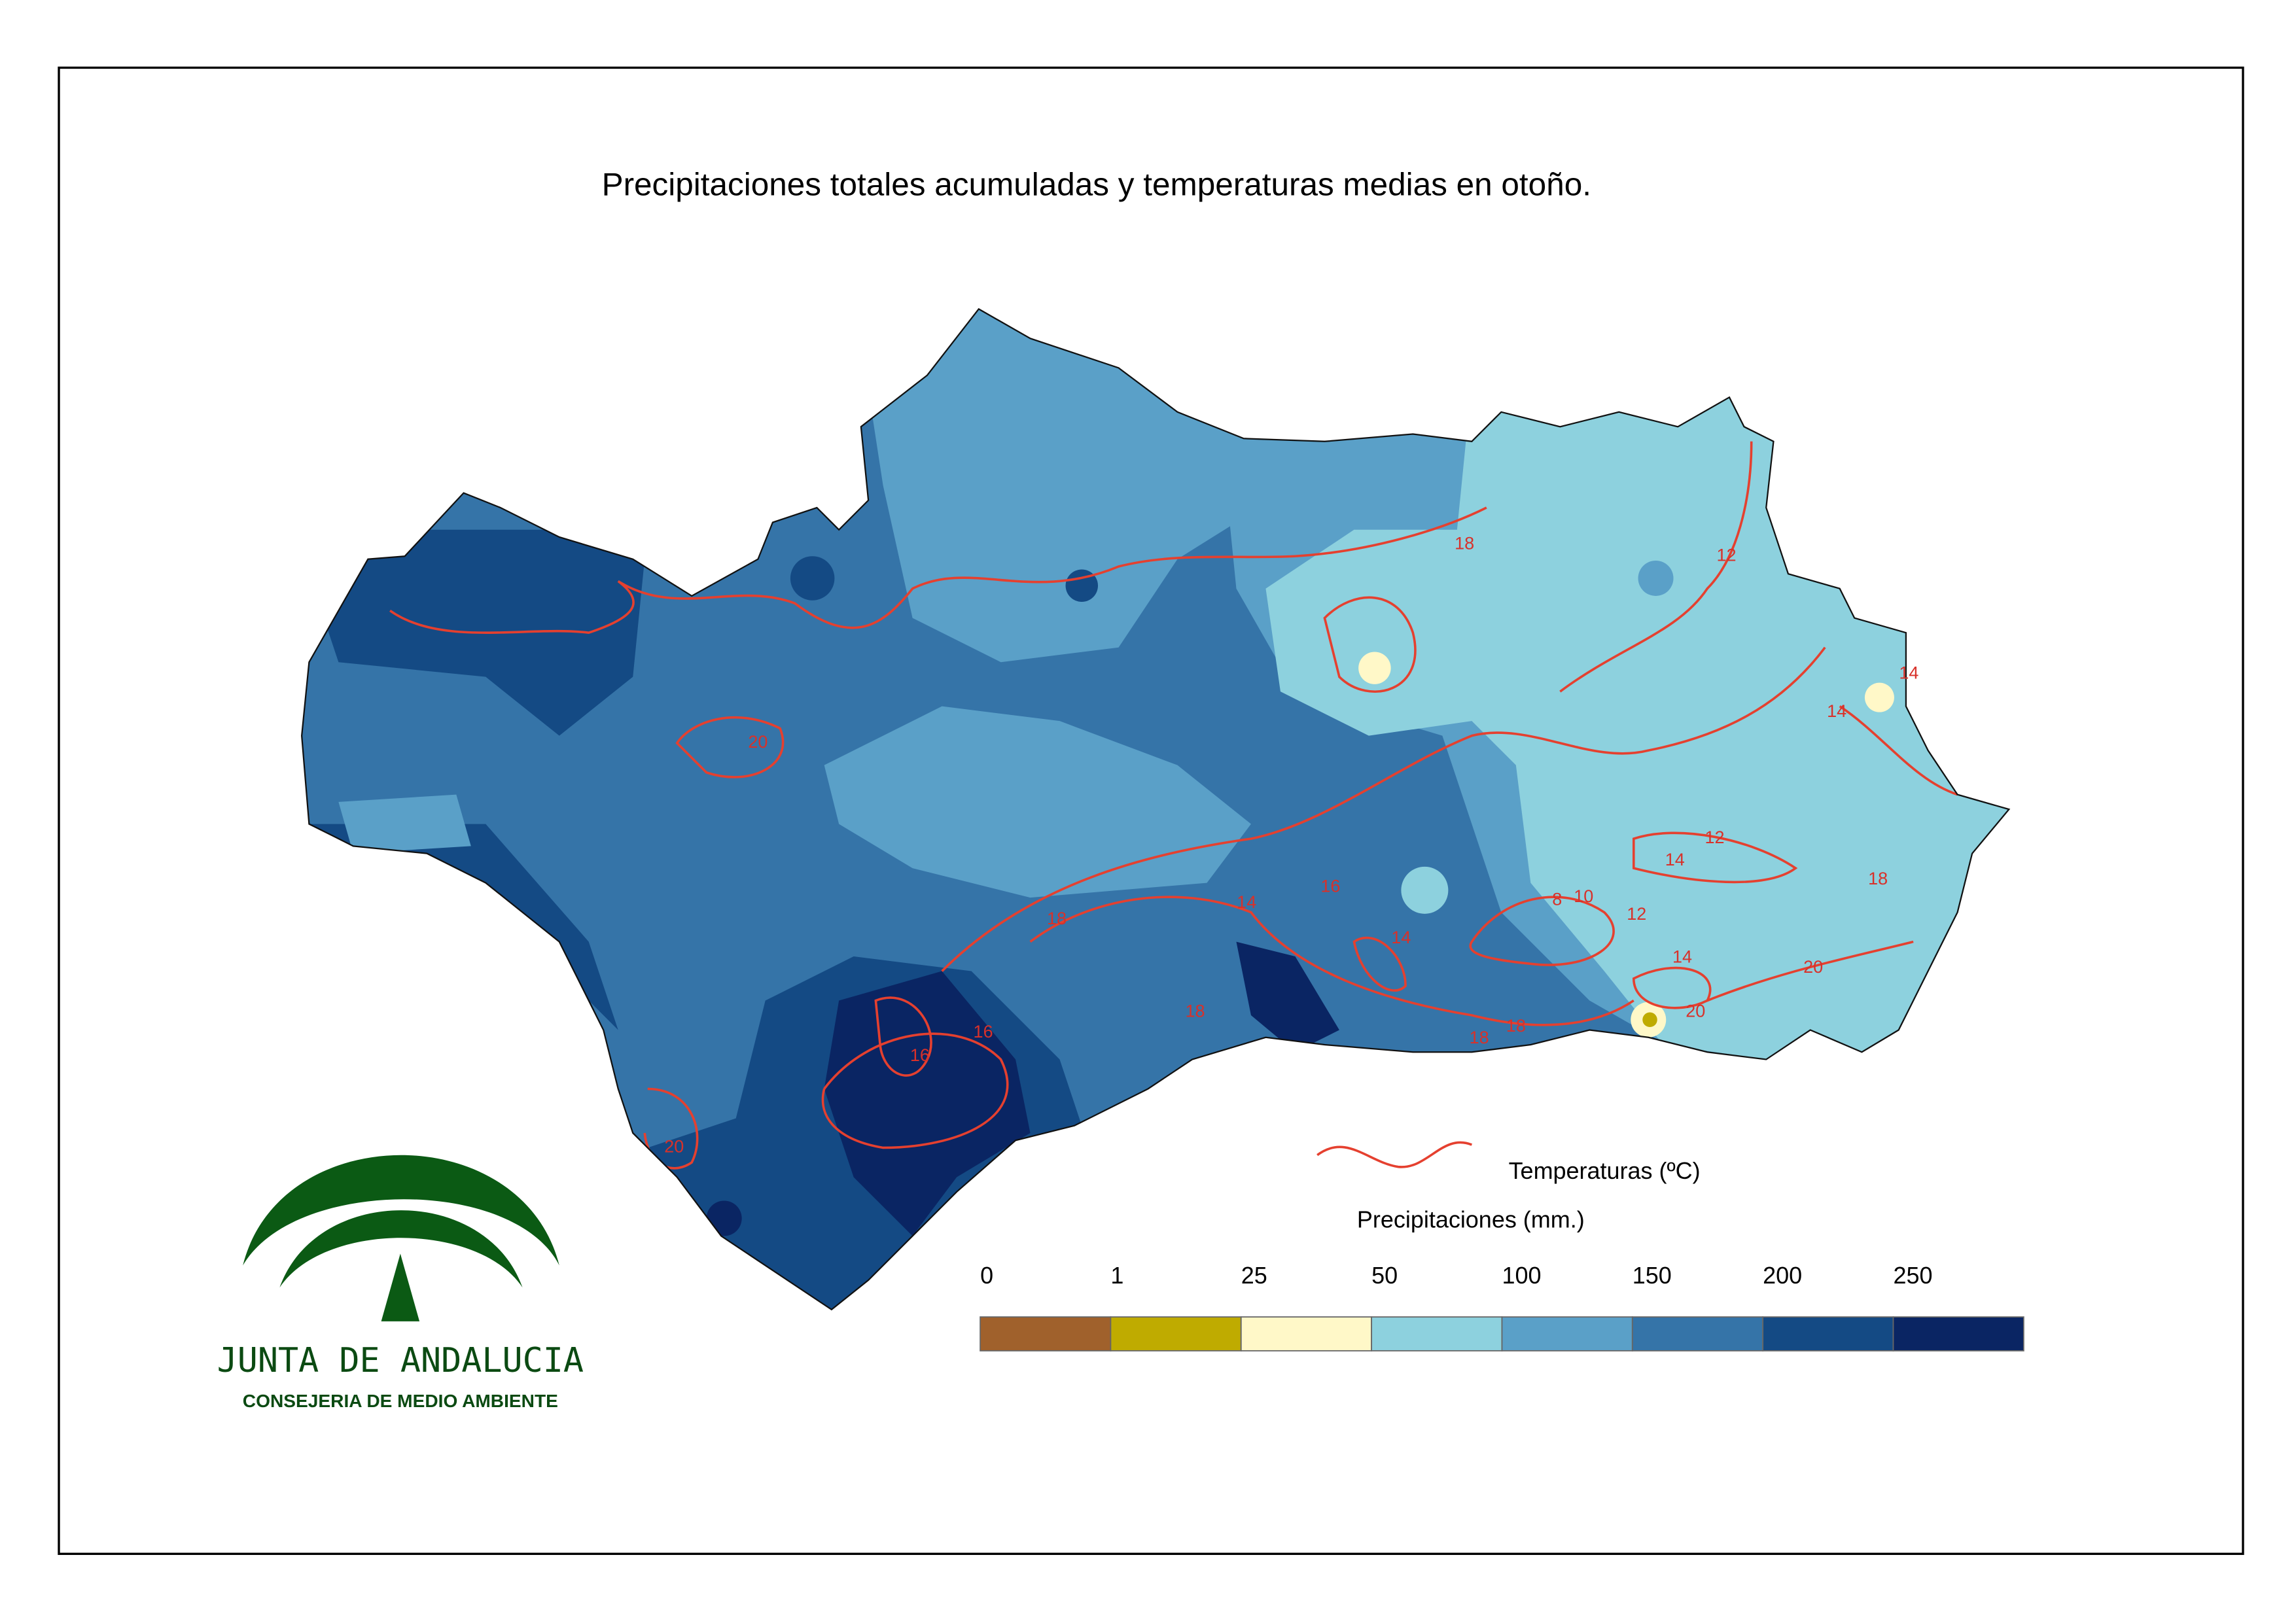 Image resolution: width=2296 pixels, height=1623 pixels. What do you see at coordinates (1653, 1275) in the screenshot?
I see `legend-break-label: 150` at bounding box center [1653, 1275].